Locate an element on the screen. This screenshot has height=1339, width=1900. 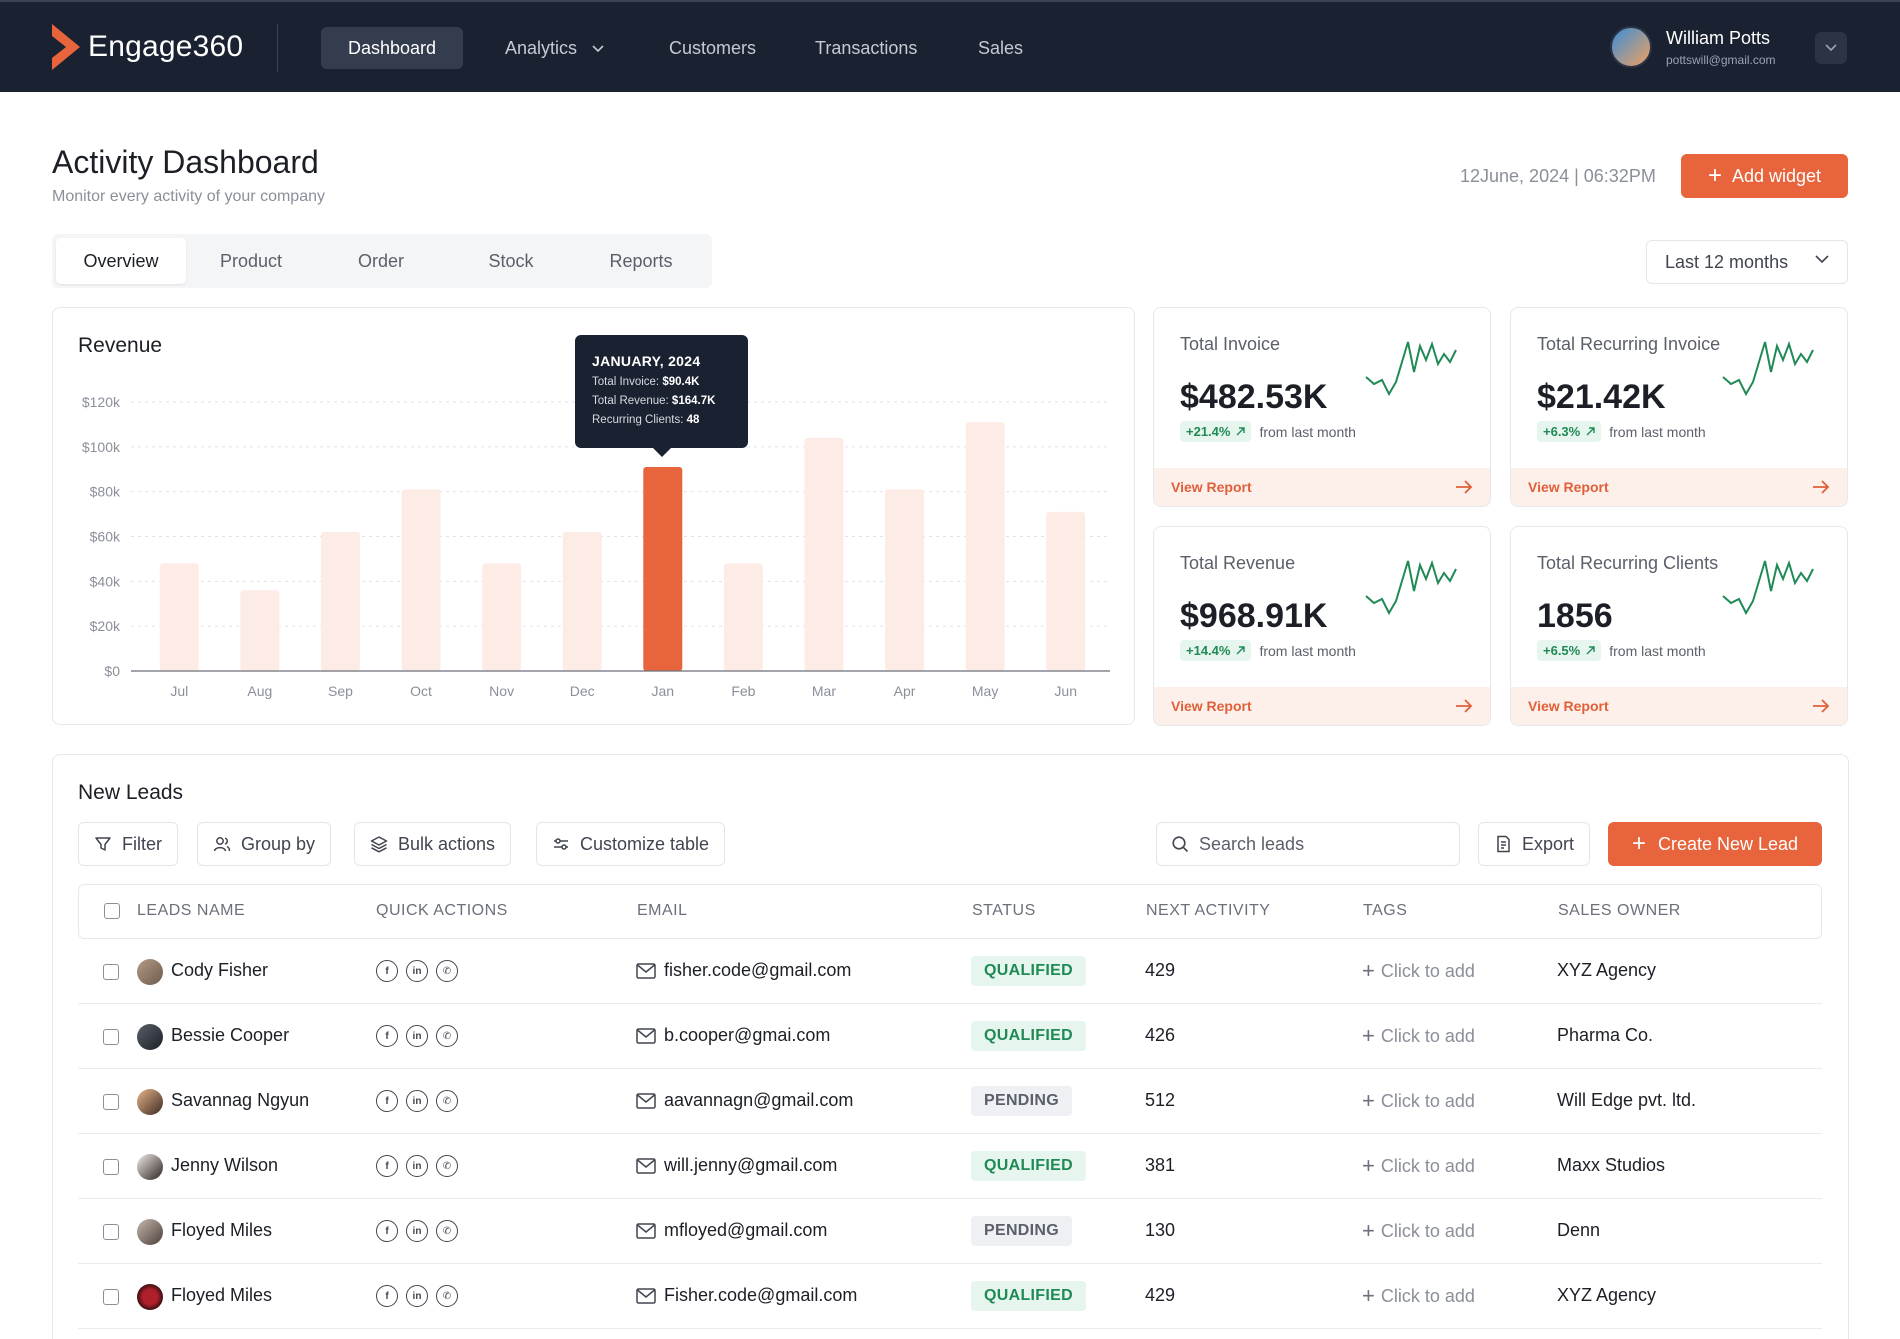
lead-email: will.jenny@gmail.com is located at coordinates (736, 1165).